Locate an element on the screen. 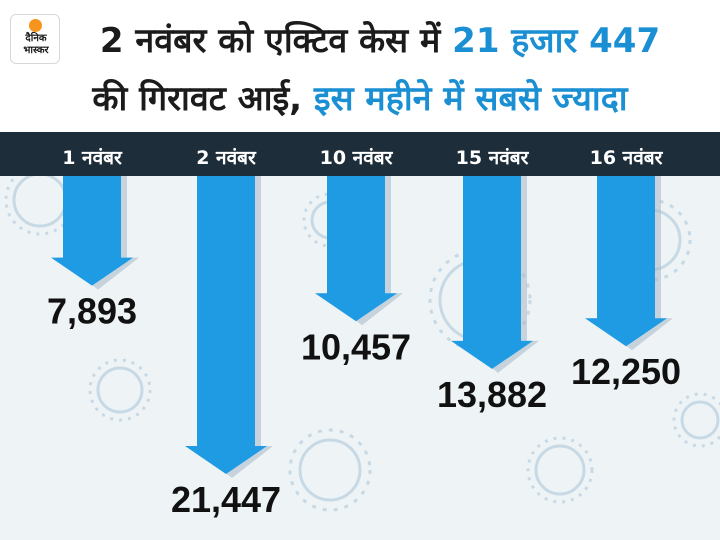 The height and width of the screenshot is (540, 720). logo-line2: भास्कर is located at coordinates (36, 50).